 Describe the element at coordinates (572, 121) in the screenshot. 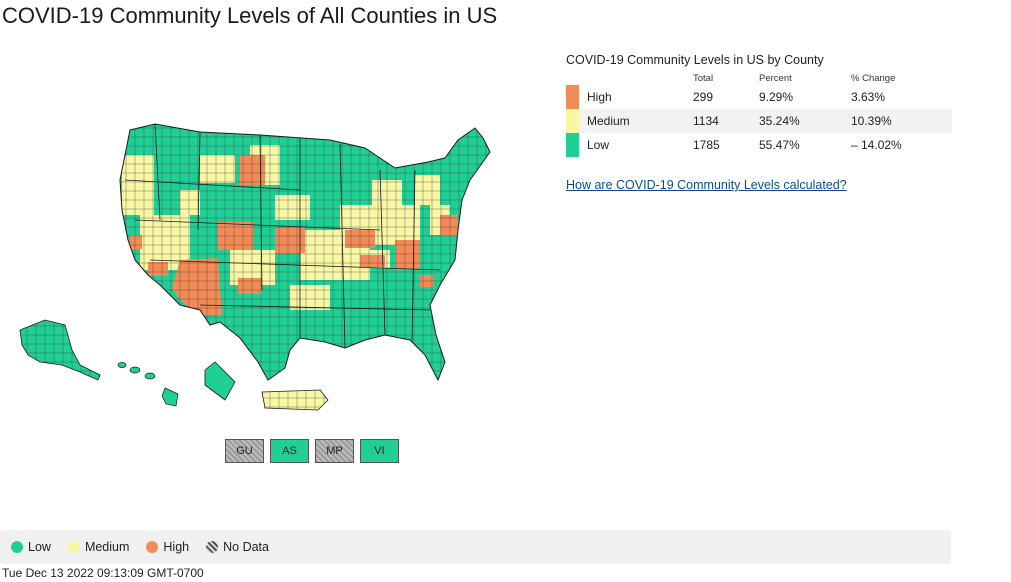

I see `medium-swatch` at that location.